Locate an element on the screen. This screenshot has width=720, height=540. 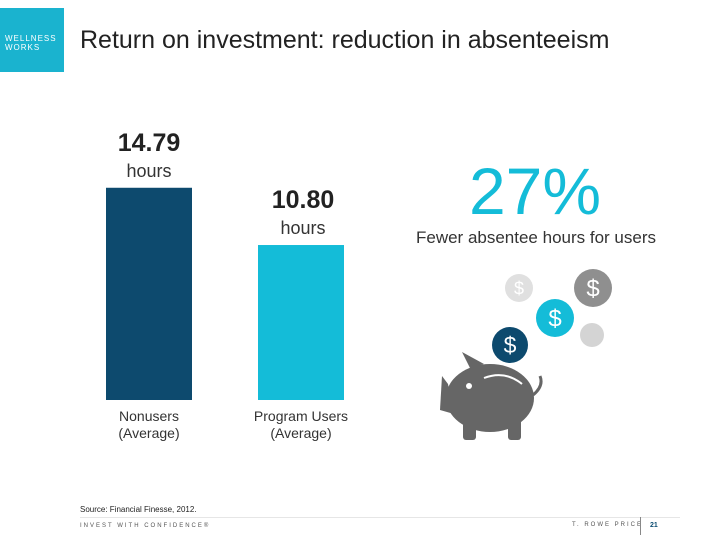
coin-gray-icon is located at coordinates (593, 288).